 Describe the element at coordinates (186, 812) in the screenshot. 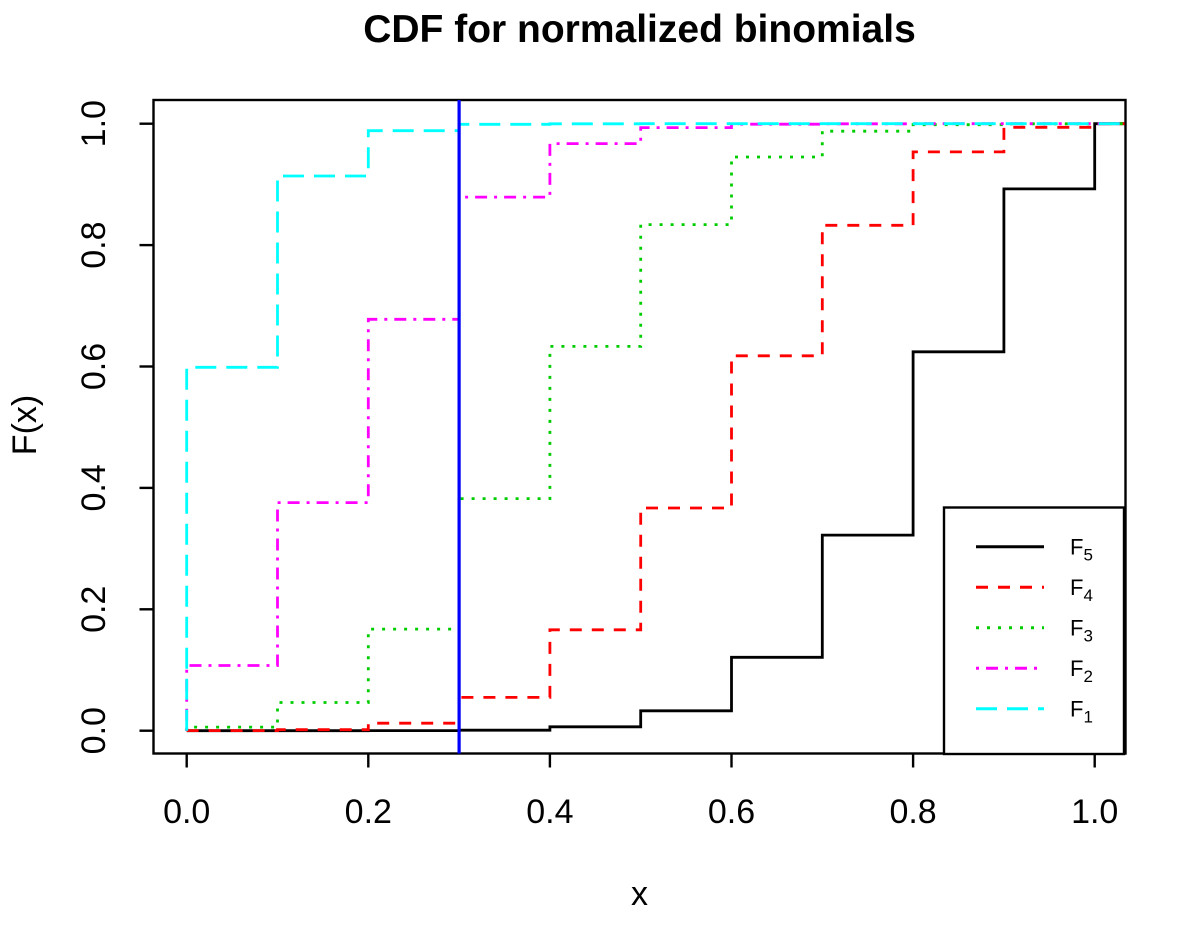

I see `x-axis-tick-label: 0.0` at that location.